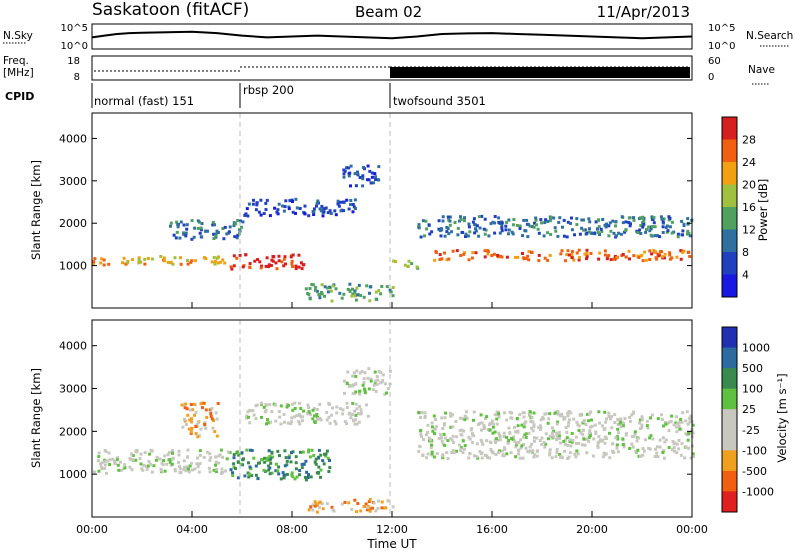 This screenshot has width=800, height=554. I want to click on colorbar-tick-label: 500, so click(752, 368).